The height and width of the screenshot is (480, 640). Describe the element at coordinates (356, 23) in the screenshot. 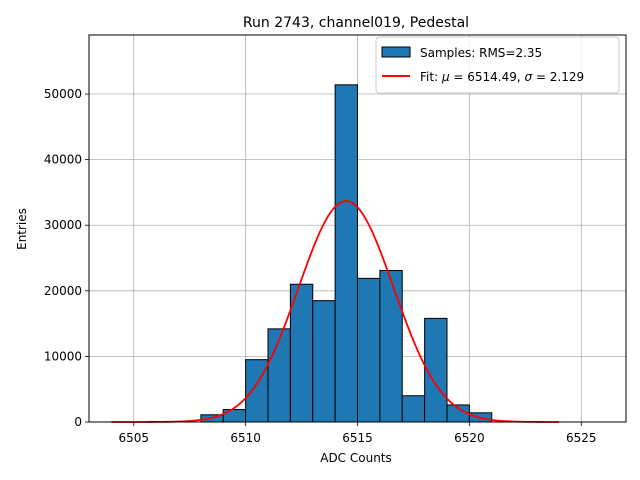

I see `chart-title: Run 2743, channel019, Pedestal` at that location.